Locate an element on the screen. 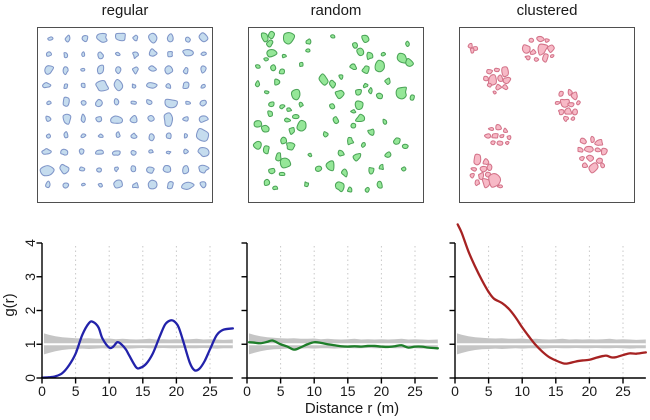 This screenshot has height=420, width=650. x-tick-label: 25 is located at coordinates (623, 391).